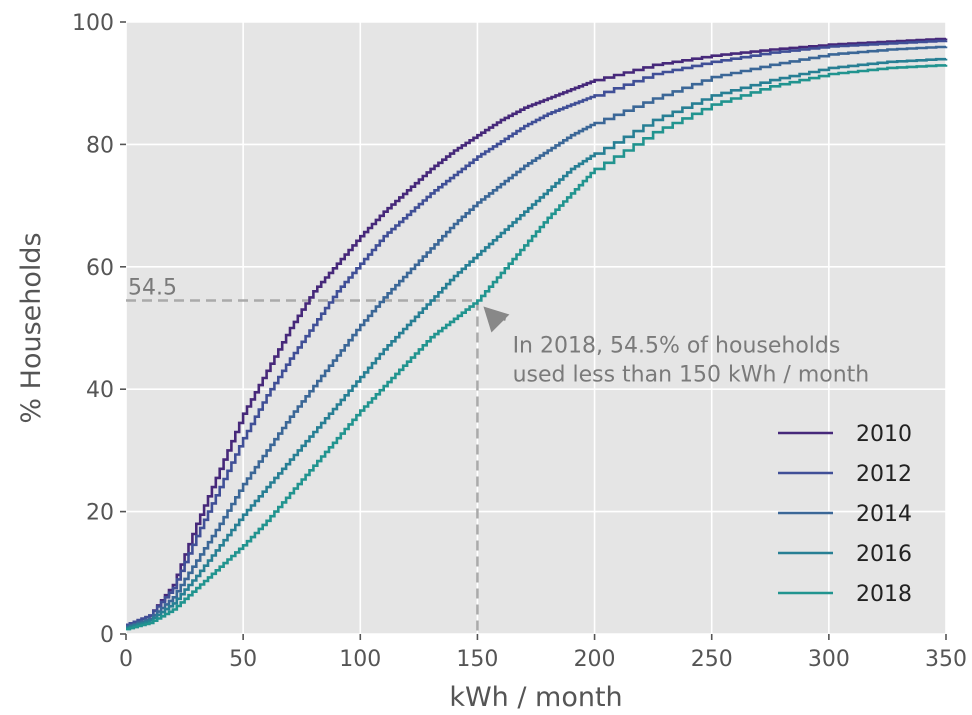 Image resolution: width=972 pixels, height=715 pixels. What do you see at coordinates (691, 374) in the screenshot?
I see `annotation-text-line2: used less than 150 kWh / month` at bounding box center [691, 374].